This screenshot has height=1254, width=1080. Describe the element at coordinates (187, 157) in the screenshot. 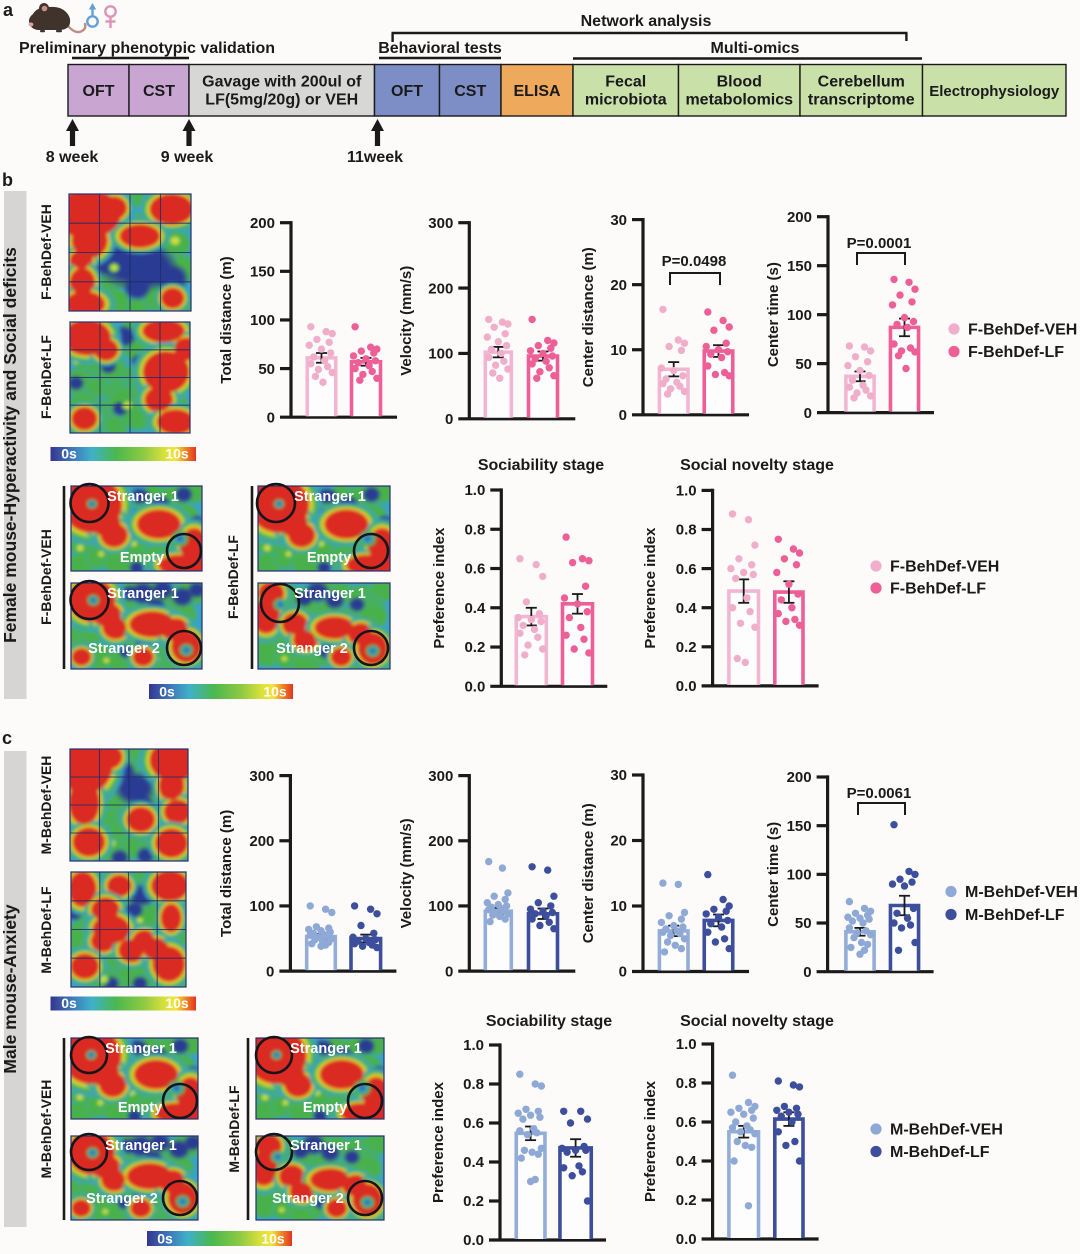

I see `svg-text: 9 week` at that location.